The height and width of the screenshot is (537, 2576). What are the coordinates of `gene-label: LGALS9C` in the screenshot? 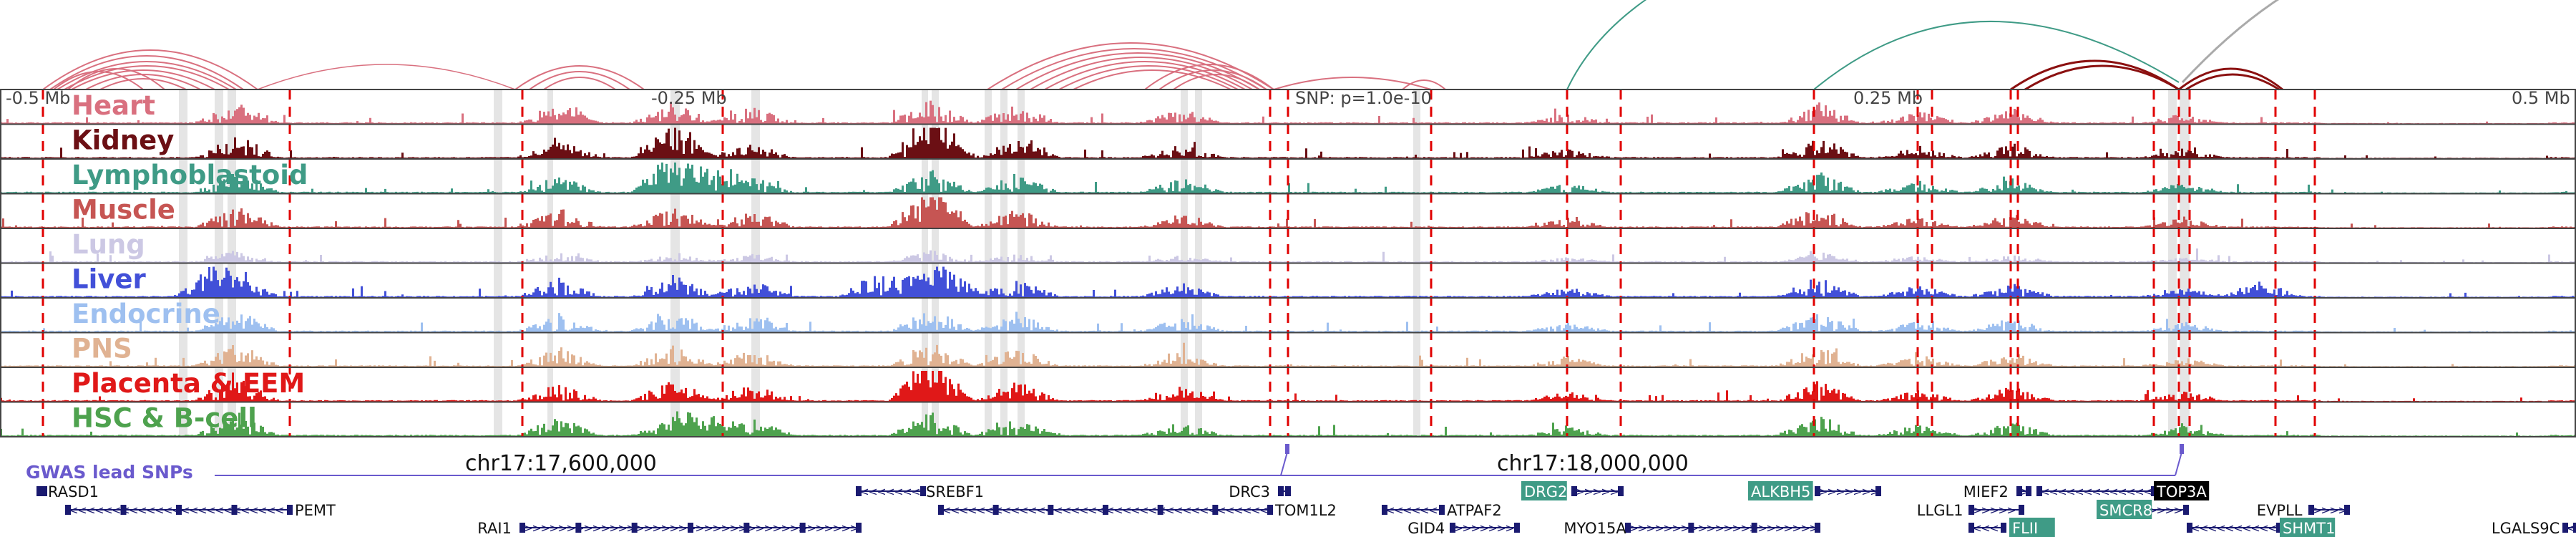 It's located at (2526, 528).